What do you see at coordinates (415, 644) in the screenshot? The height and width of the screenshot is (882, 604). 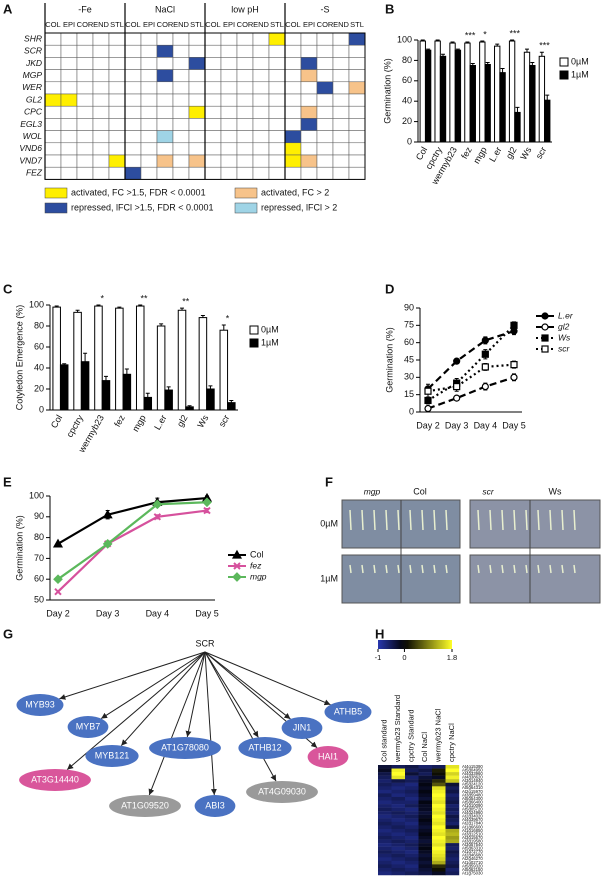 I see `colorbar` at bounding box center [415, 644].